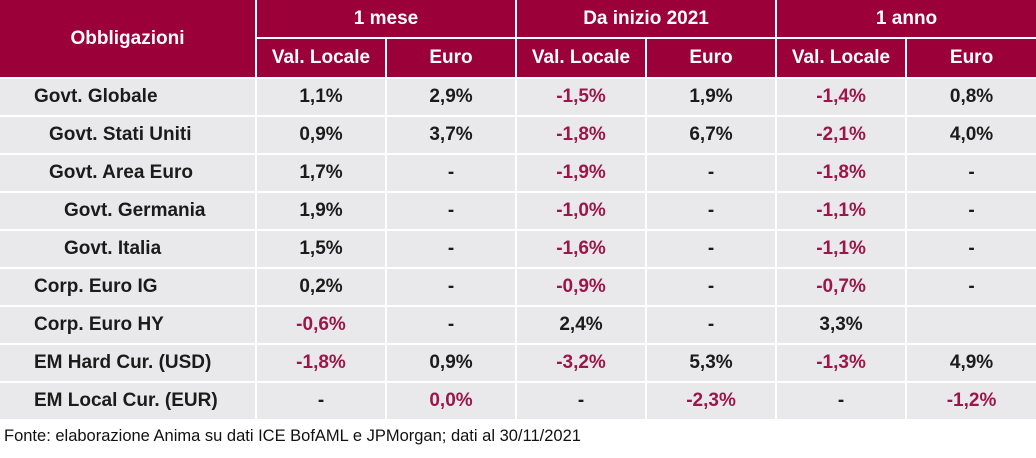 This screenshot has width=1036, height=458. I want to click on table-cell: 6,7%, so click(712, 134).